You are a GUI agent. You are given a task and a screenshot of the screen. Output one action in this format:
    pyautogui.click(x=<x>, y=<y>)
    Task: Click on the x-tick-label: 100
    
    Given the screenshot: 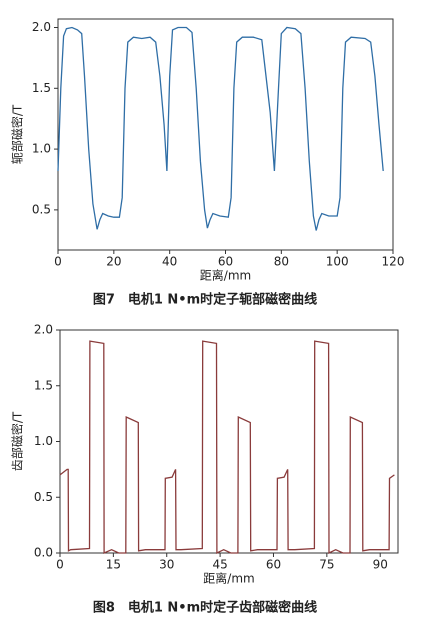 What is the action you would take?
    pyautogui.click(x=337, y=262)
    